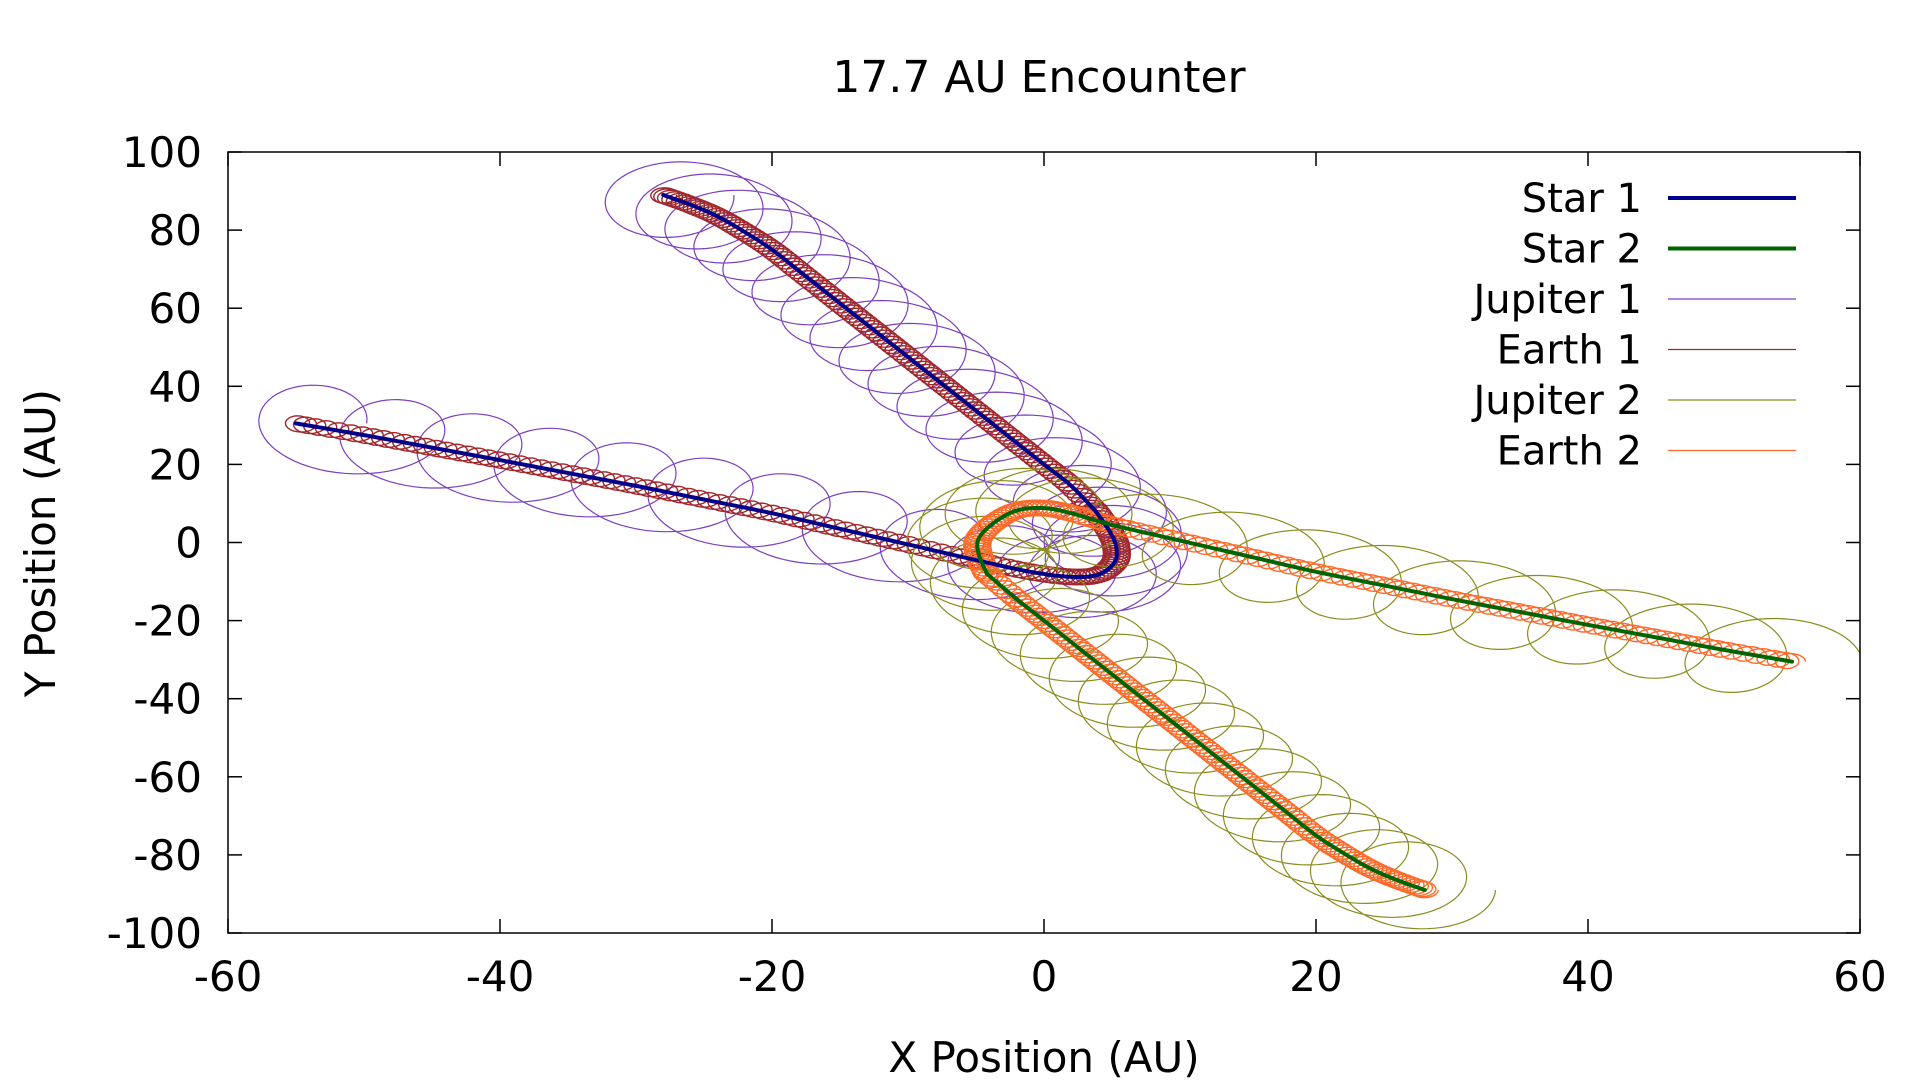 This screenshot has width=1920, height=1080. I want to click on y-tick-label: -40, so click(167, 699).